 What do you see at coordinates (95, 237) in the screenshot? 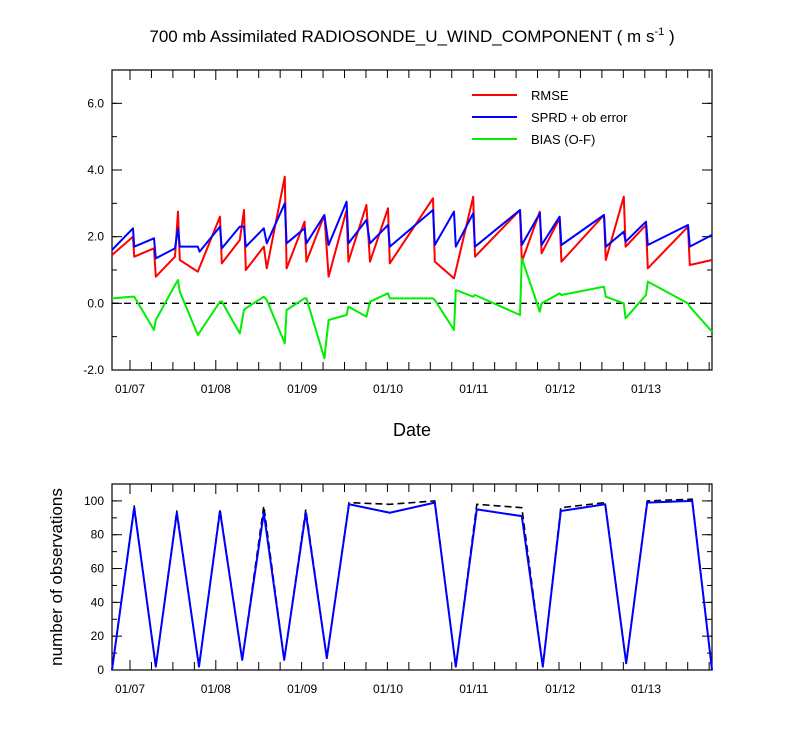
I see `y-tick-label: 2.0` at bounding box center [95, 237].